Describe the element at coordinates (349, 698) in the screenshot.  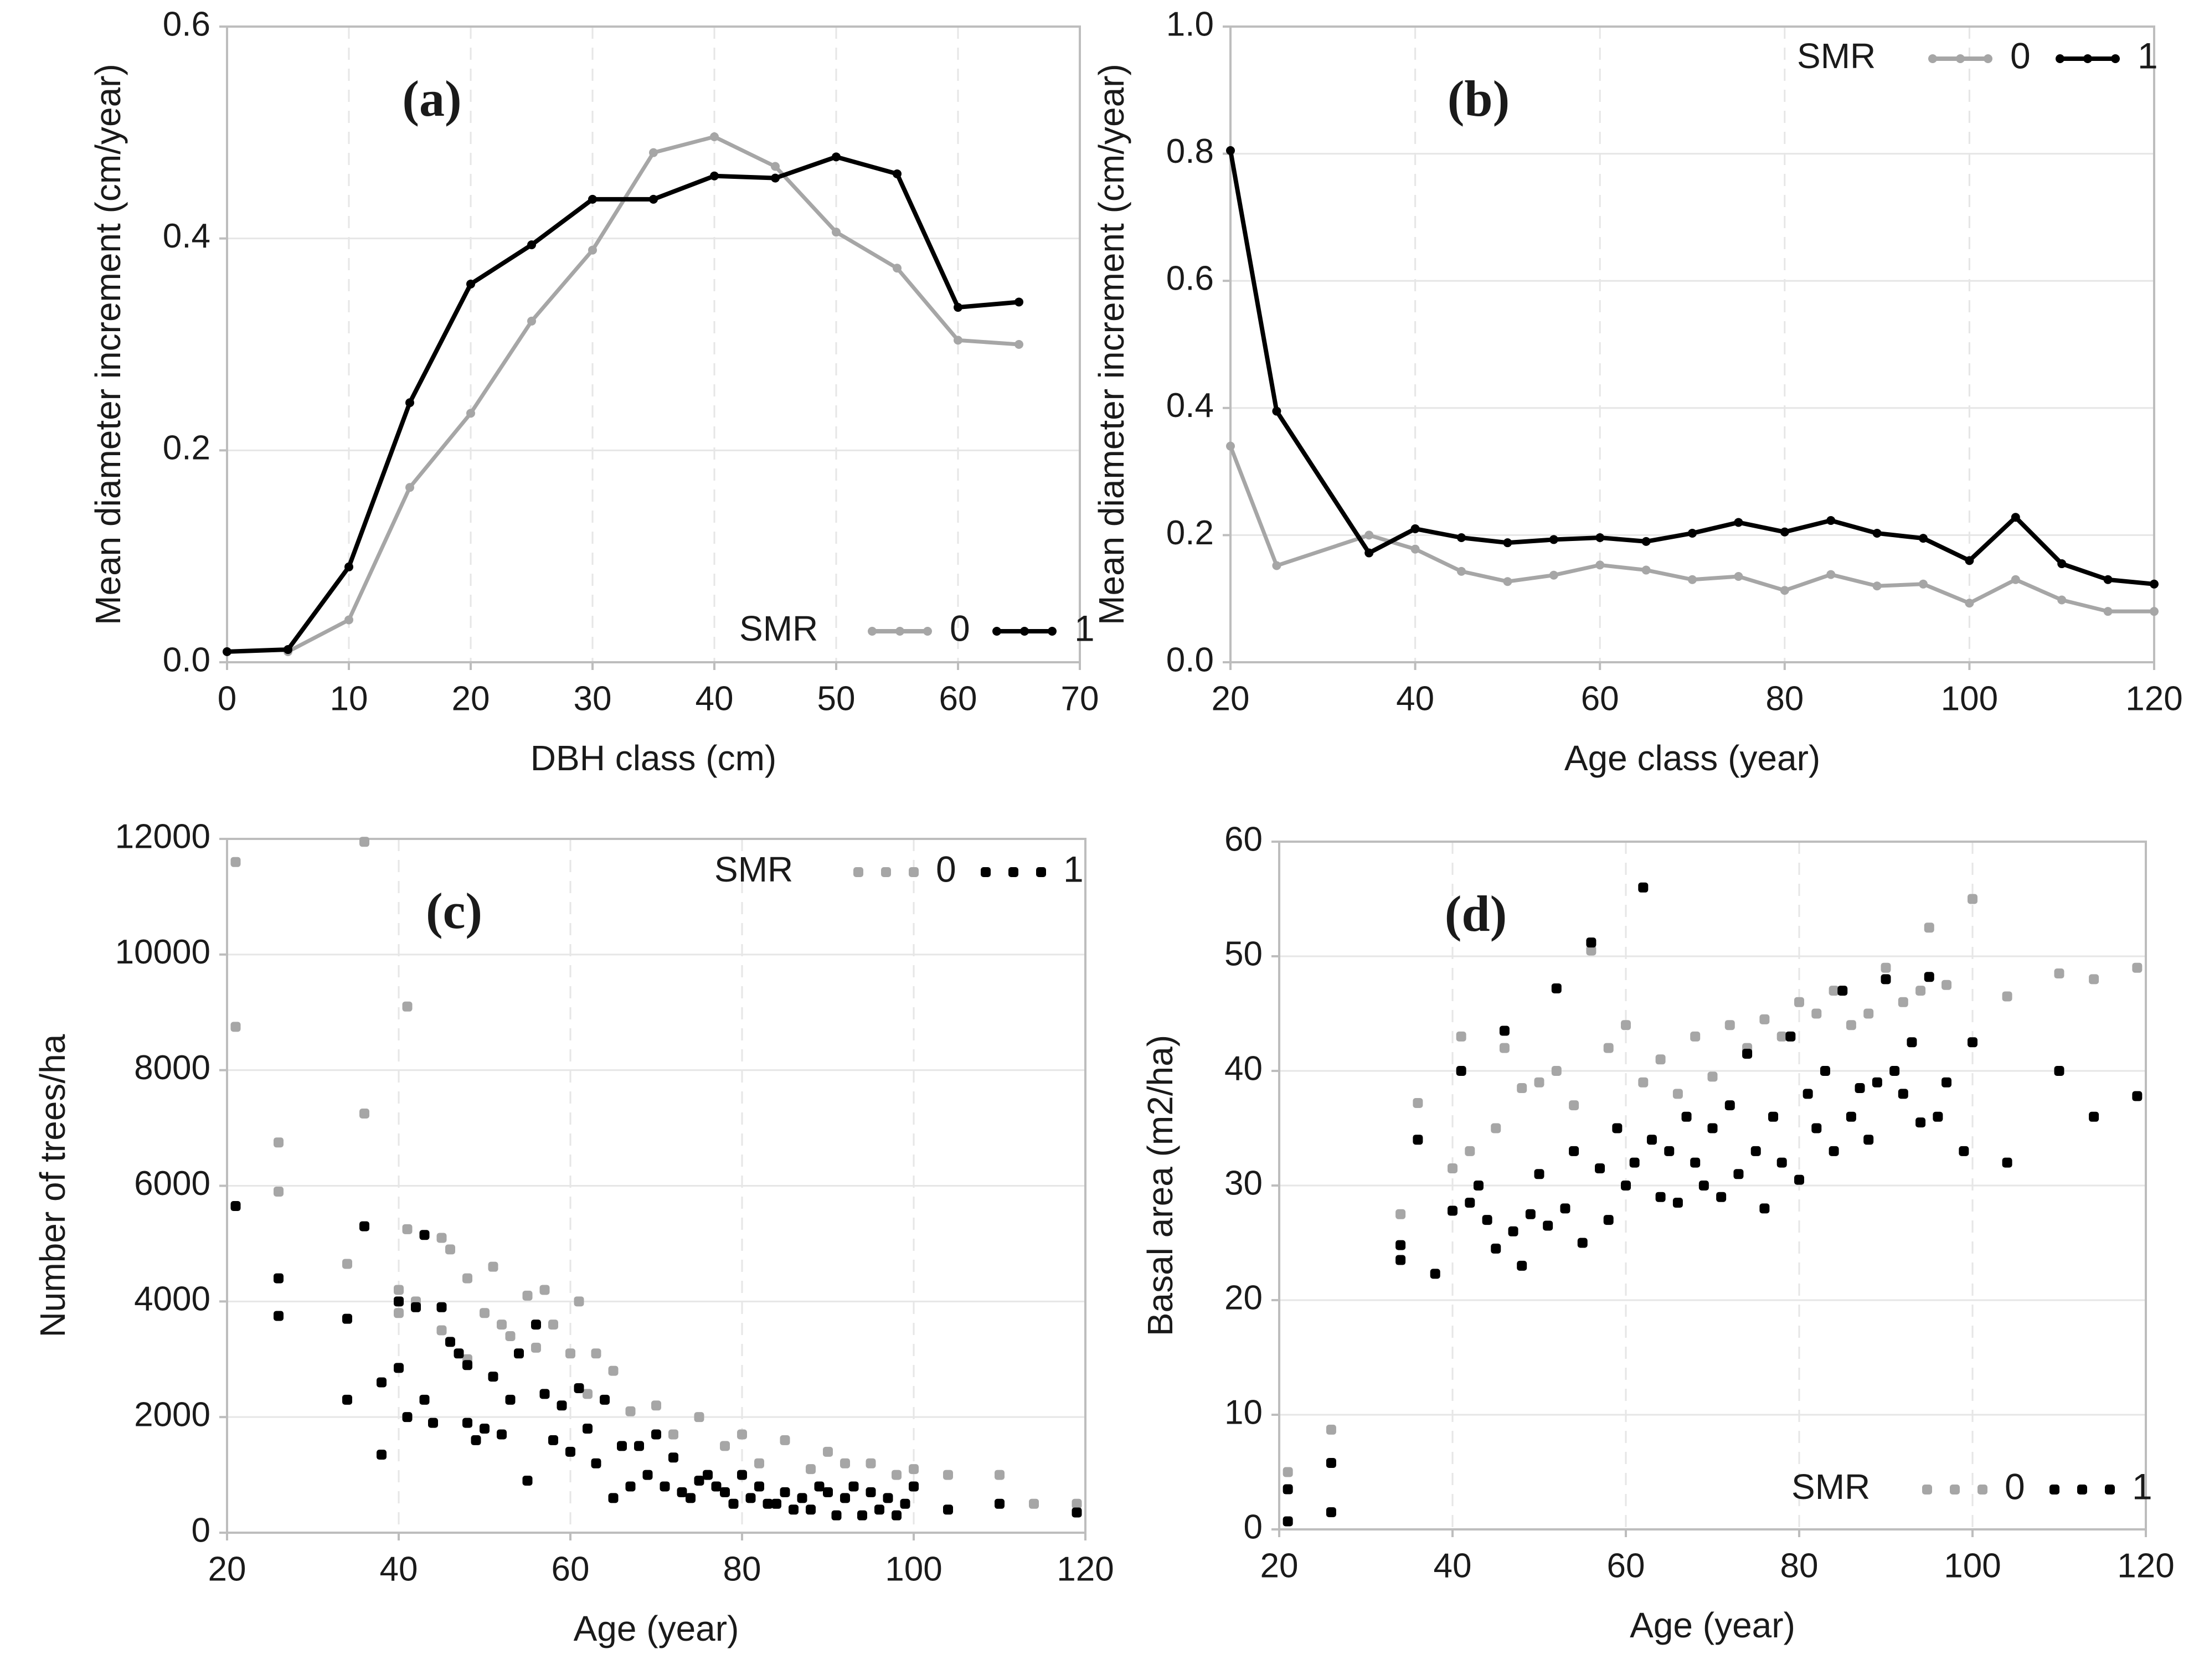
I see `x-tick-label: 10` at that location.